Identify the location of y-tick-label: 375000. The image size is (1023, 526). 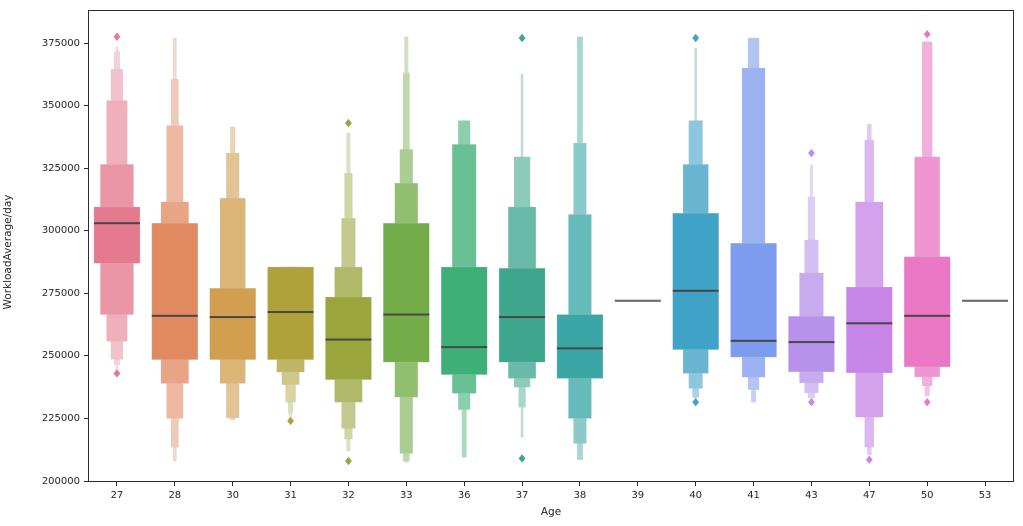
(60, 43).